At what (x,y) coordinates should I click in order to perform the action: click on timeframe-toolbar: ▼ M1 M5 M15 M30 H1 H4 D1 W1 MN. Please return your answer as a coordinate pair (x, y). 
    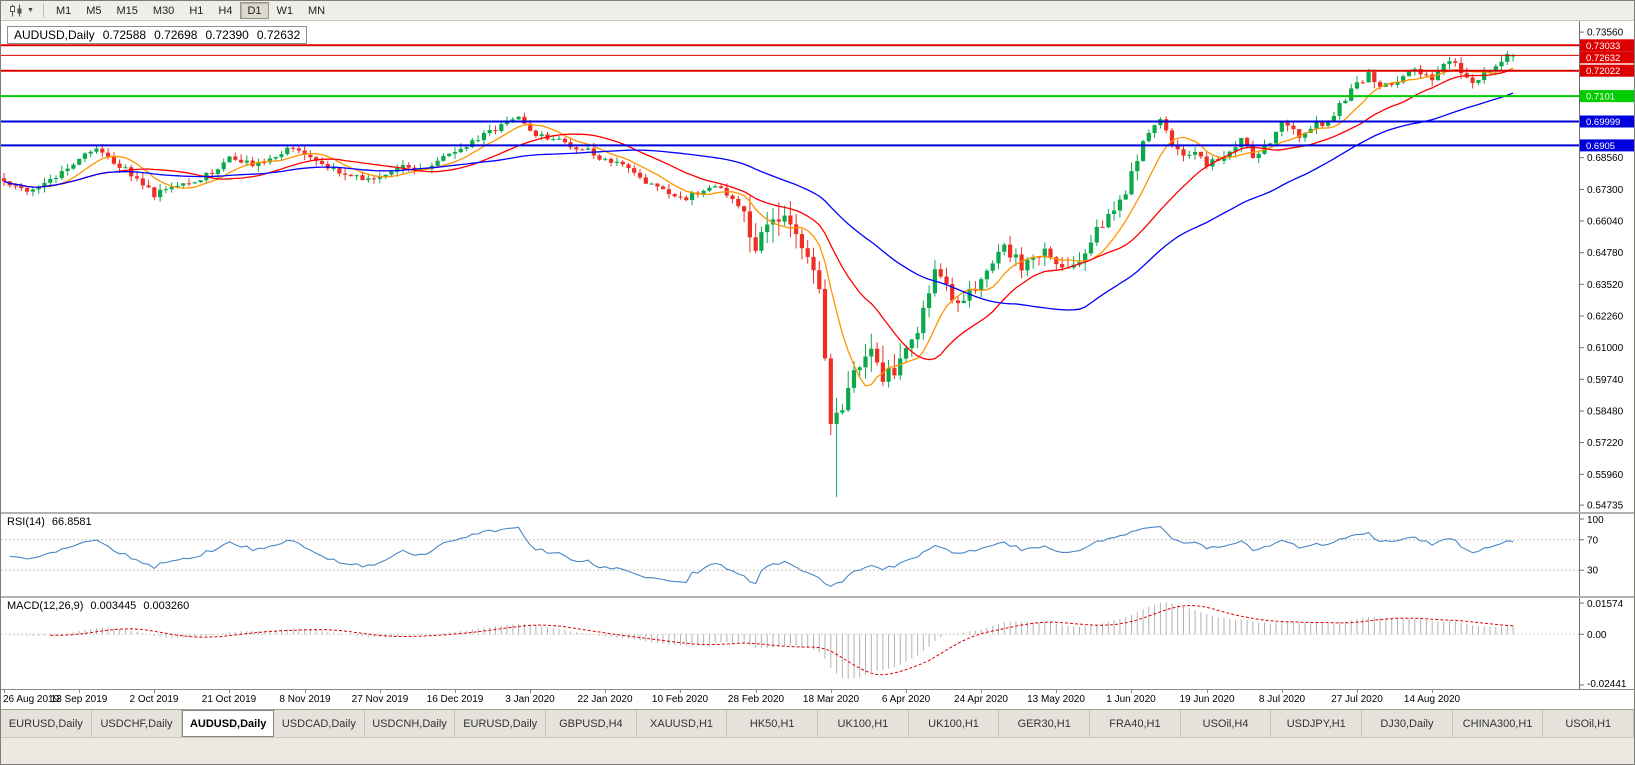
    Looking at the image, I should click on (817, 11).